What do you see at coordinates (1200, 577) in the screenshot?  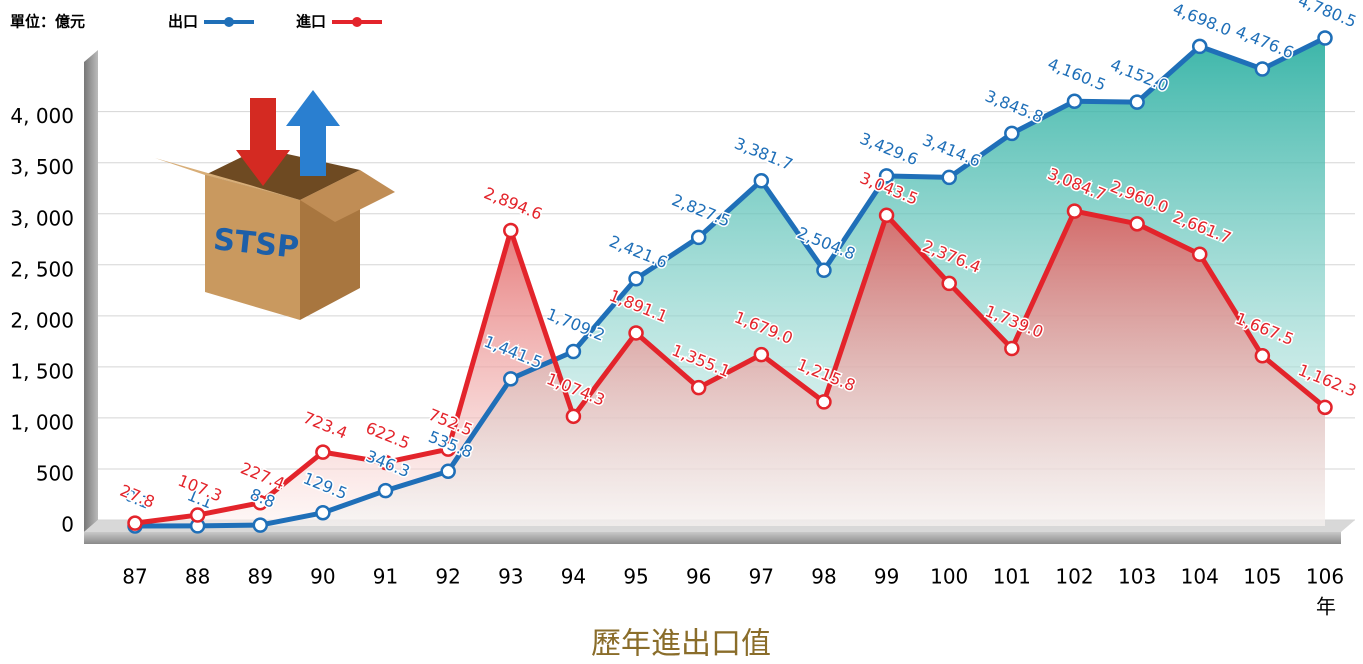 I see `x-tick-label: 104` at bounding box center [1200, 577].